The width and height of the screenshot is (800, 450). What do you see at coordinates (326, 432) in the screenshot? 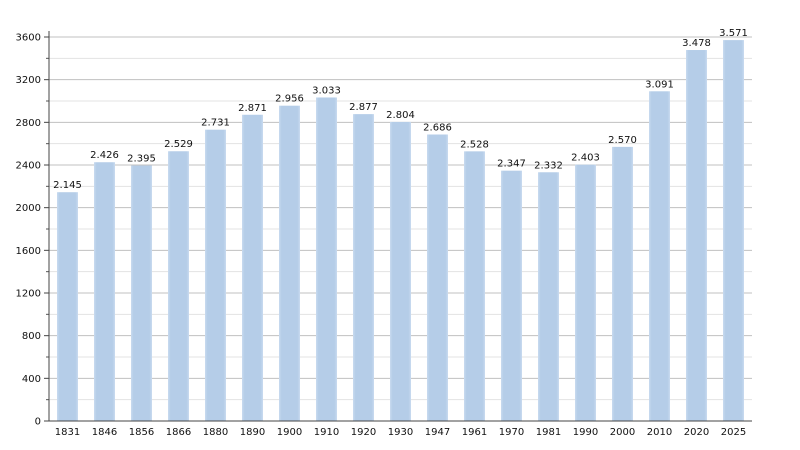
I see `x-tick-label-1910: 1910` at bounding box center [326, 432].